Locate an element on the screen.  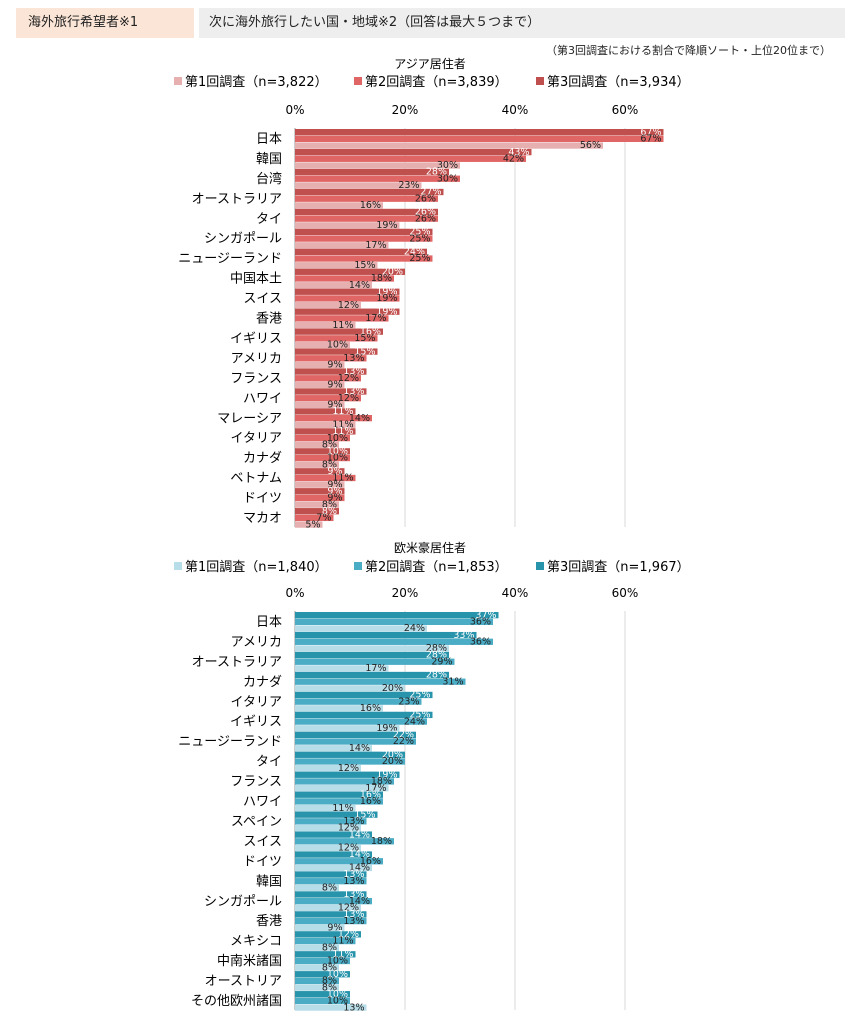
data-label: 7% is located at coordinates (323, 518).